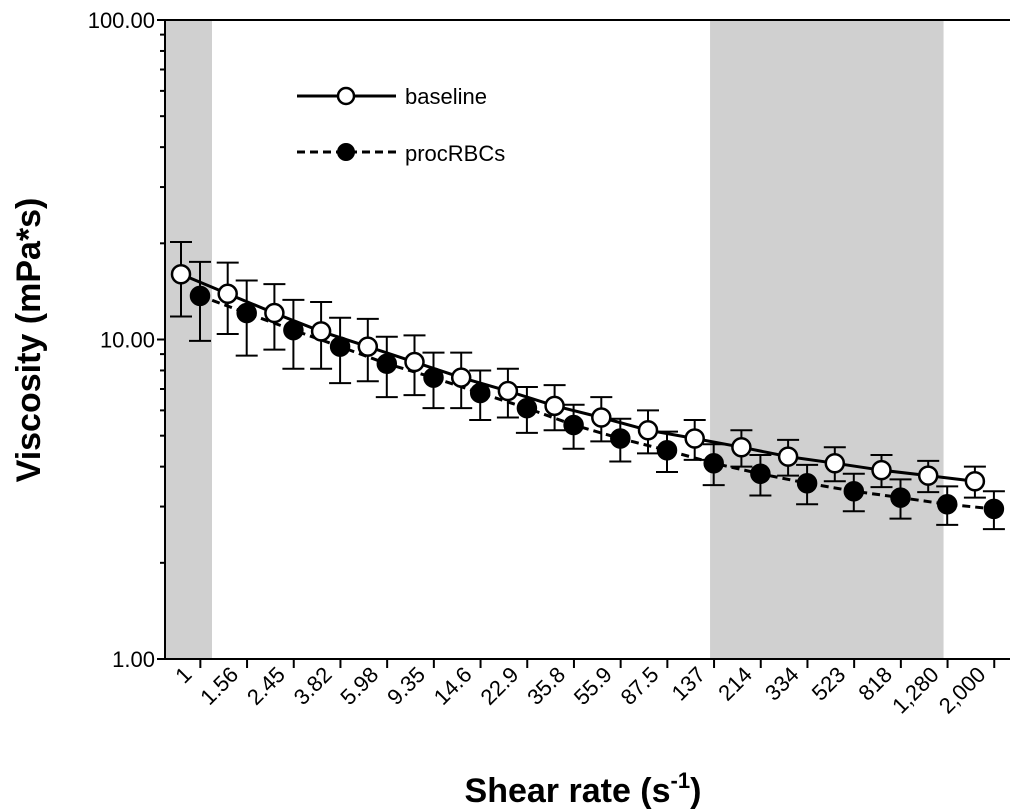 The width and height of the screenshot is (1010, 810). I want to click on legend-baseline-marker, so click(346, 96).